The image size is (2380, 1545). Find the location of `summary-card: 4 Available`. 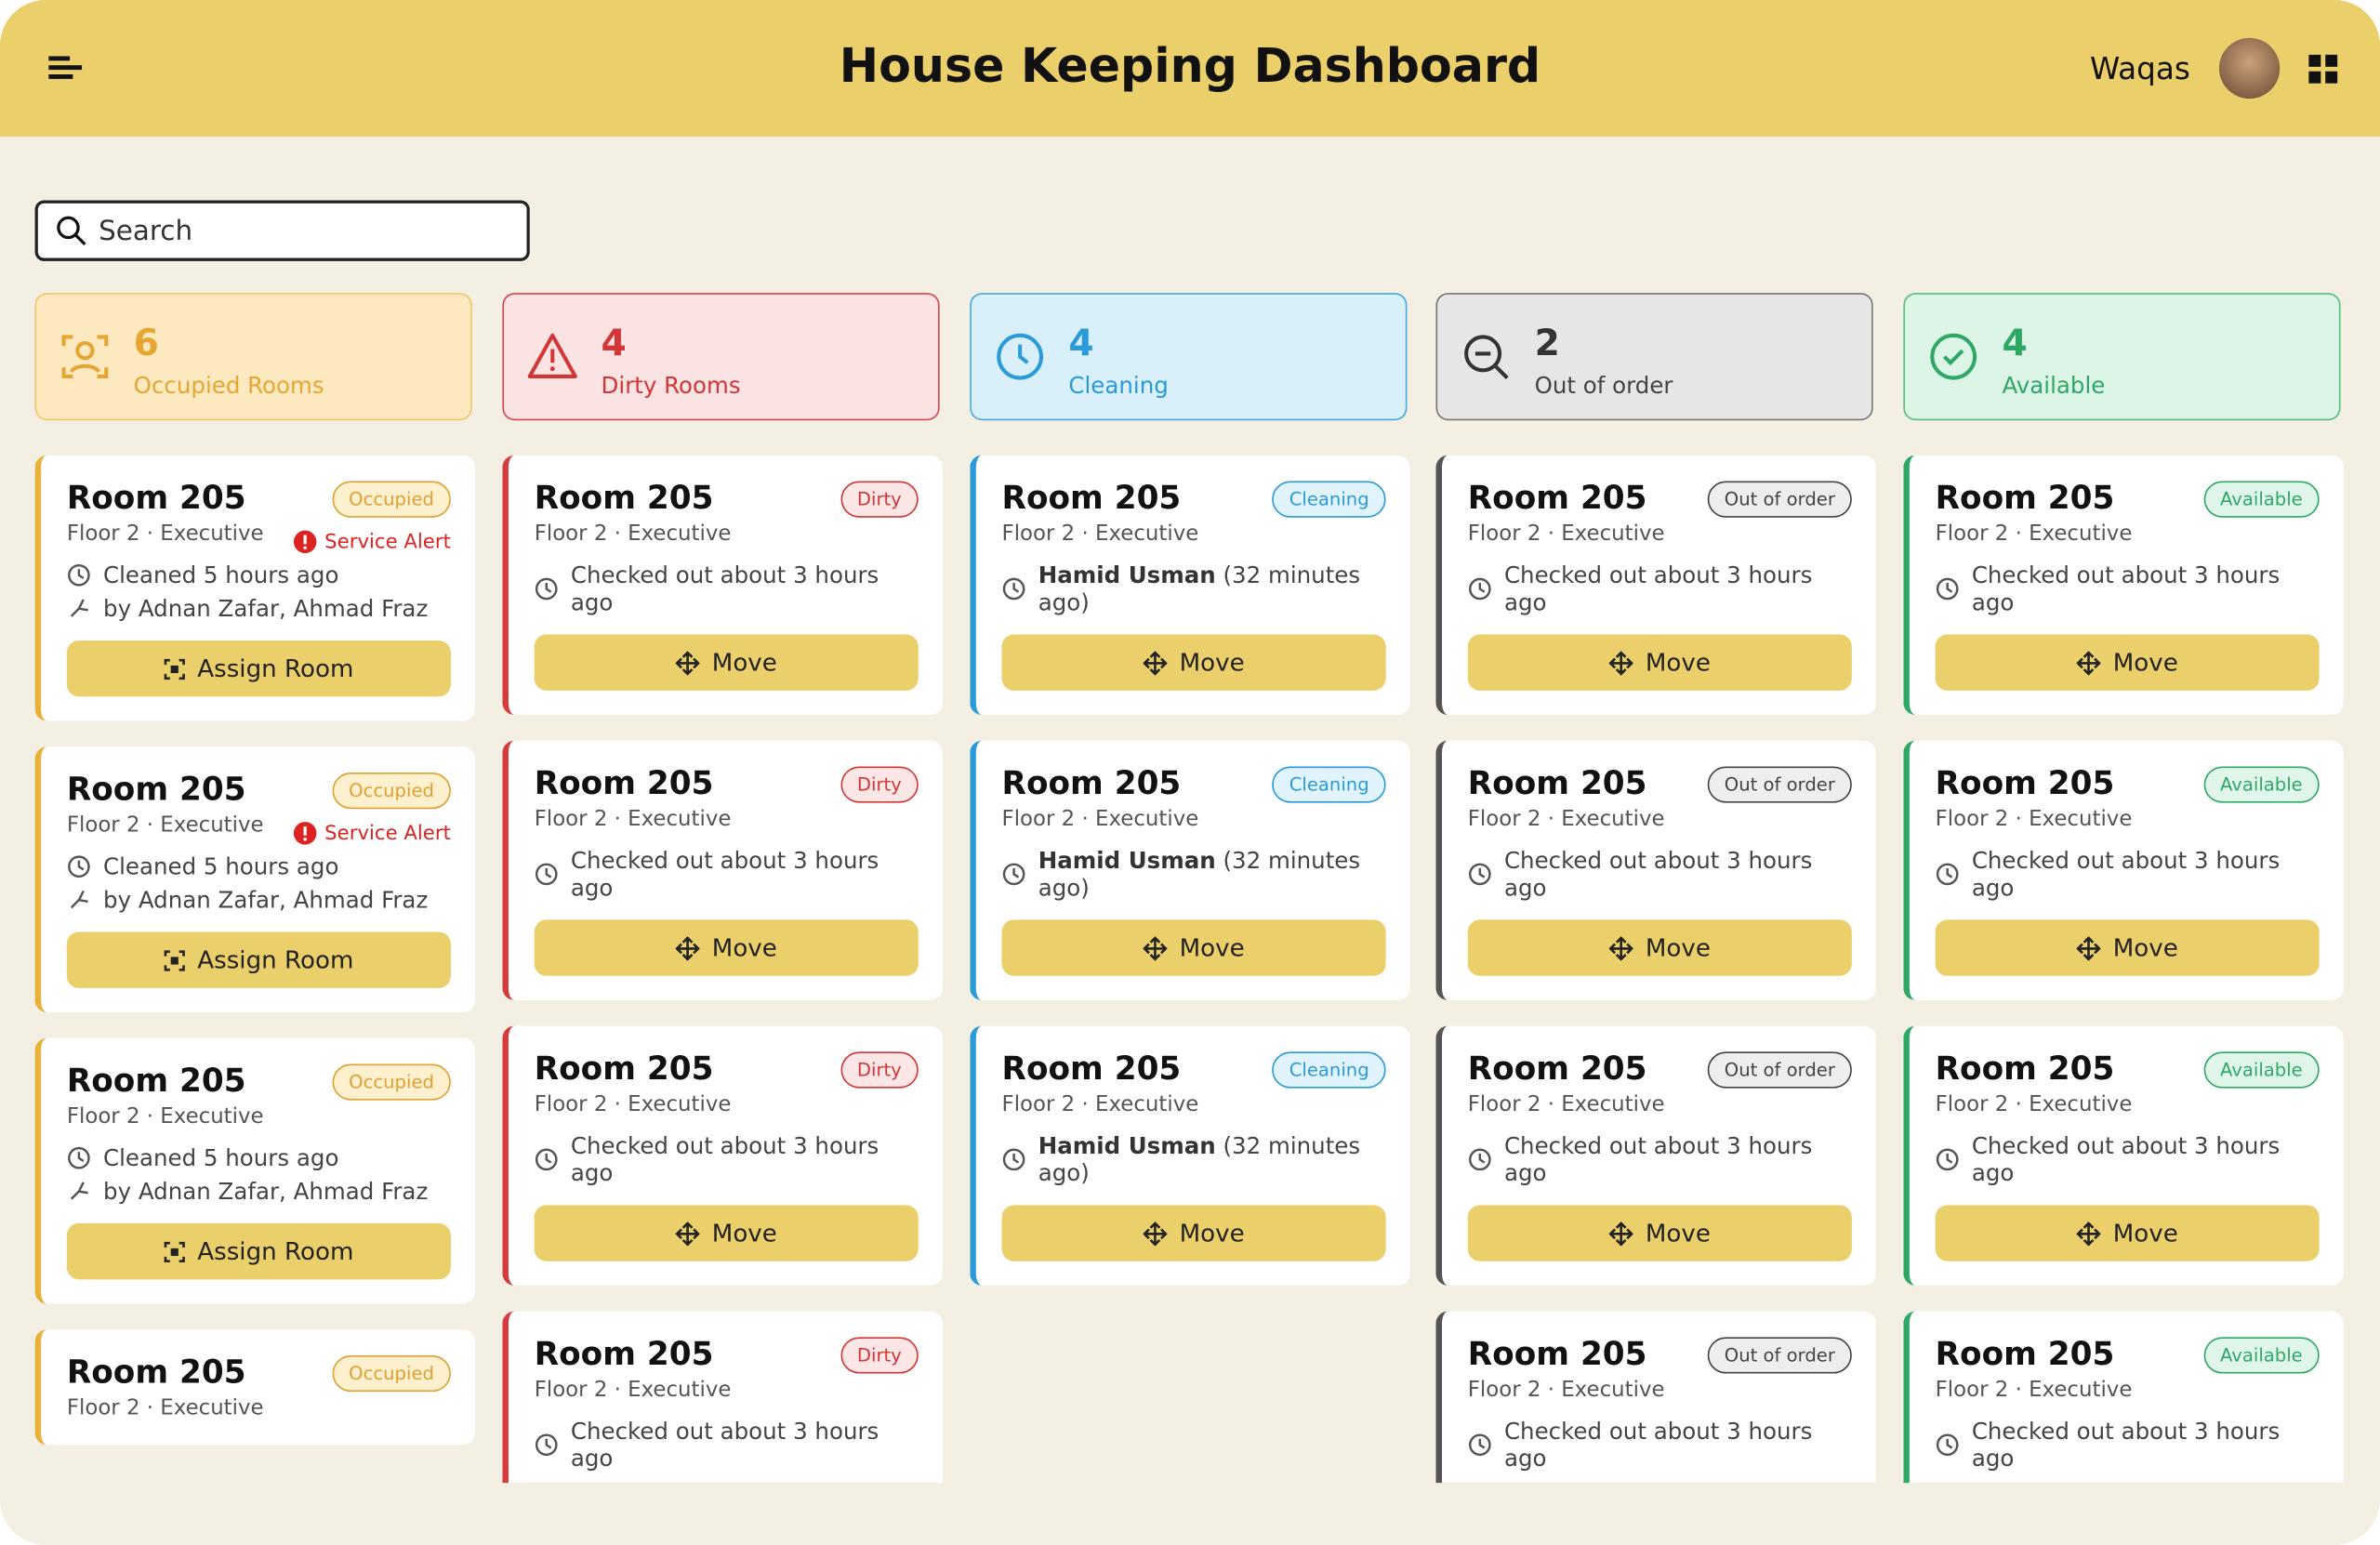

summary-card: 4 Available is located at coordinates (2122, 357).